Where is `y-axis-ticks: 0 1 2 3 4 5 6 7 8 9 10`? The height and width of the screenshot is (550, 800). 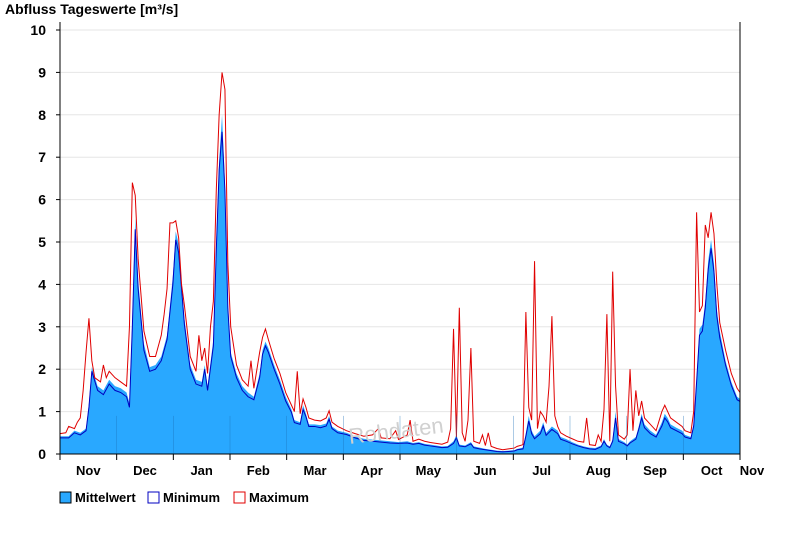 y-axis-ticks: 0 1 2 3 4 5 6 7 8 9 10 is located at coordinates (45, 242).